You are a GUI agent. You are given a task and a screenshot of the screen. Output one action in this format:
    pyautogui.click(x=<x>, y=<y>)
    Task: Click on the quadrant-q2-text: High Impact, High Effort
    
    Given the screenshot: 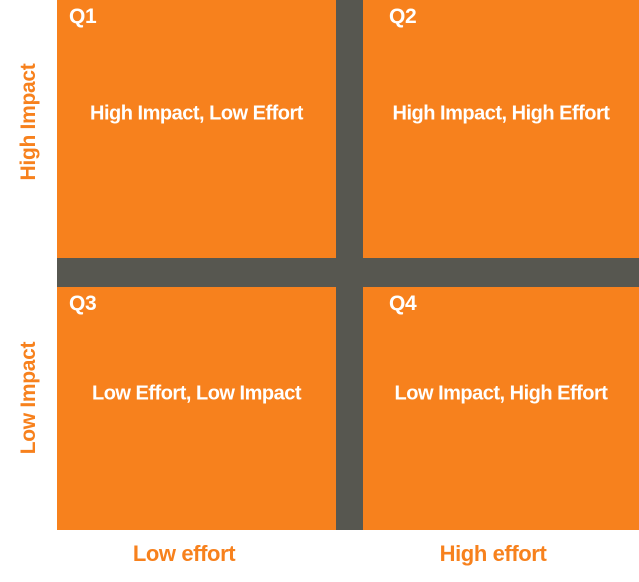 What is the action you would take?
    pyautogui.click(x=501, y=113)
    